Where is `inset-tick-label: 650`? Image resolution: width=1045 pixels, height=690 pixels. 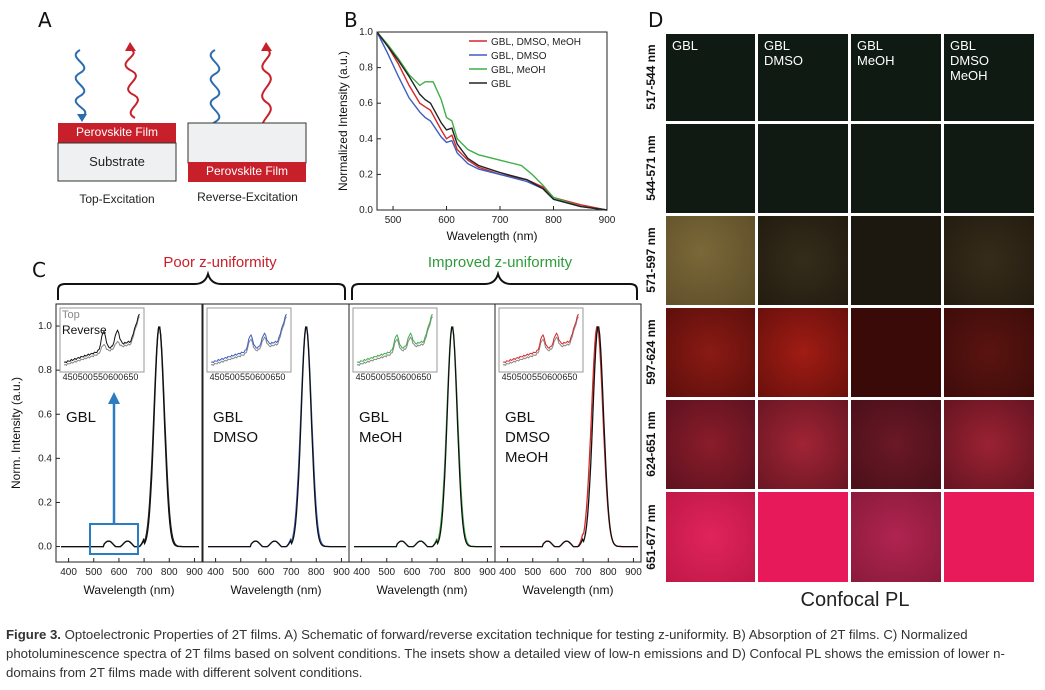 inset-tick-label: 650 is located at coordinates (130, 377).